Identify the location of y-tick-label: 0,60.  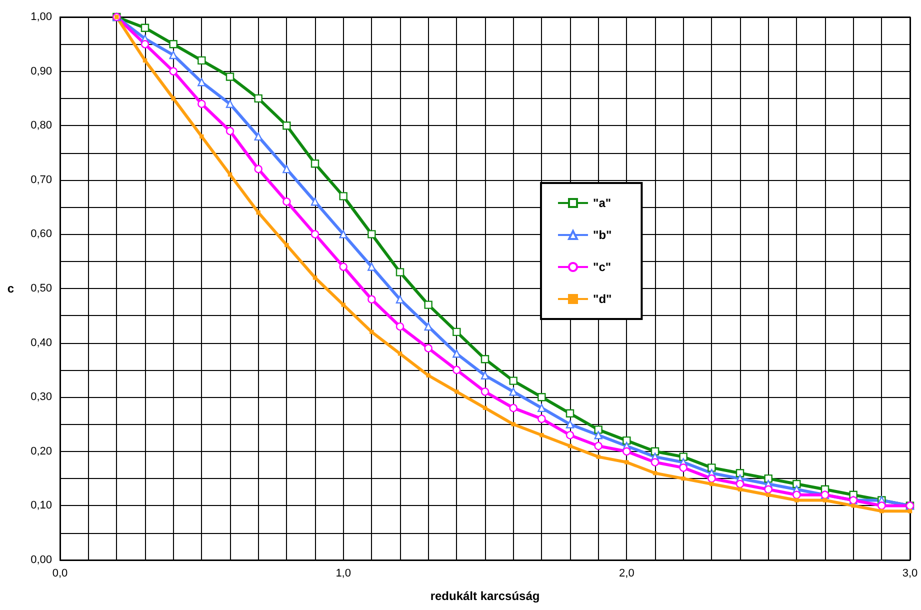
(41, 234).